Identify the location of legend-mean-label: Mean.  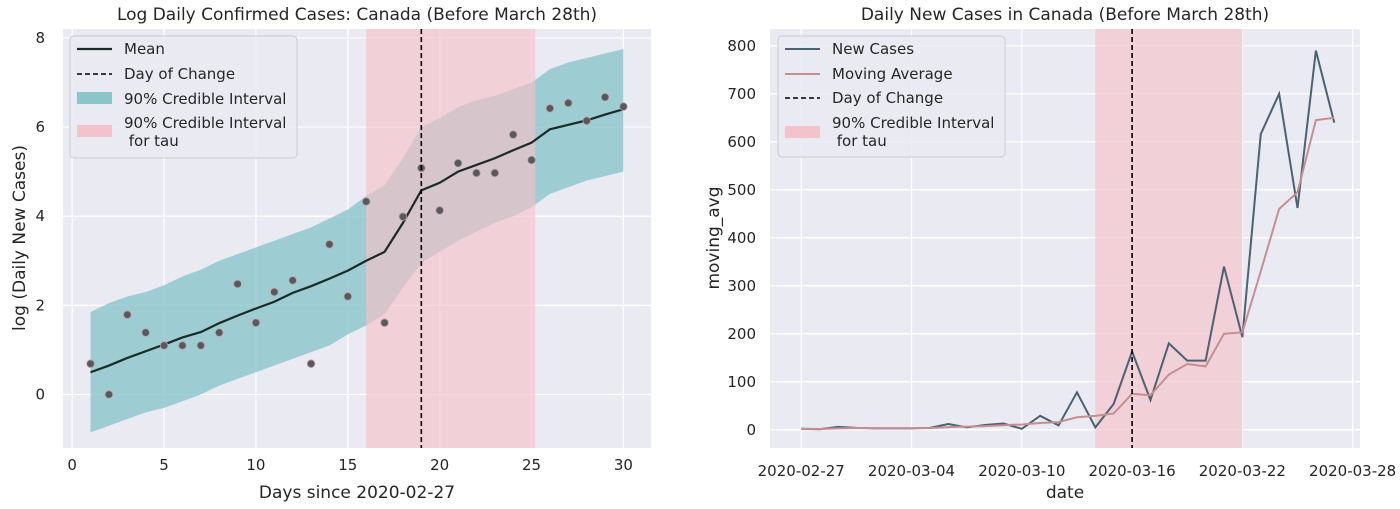
(144, 49).